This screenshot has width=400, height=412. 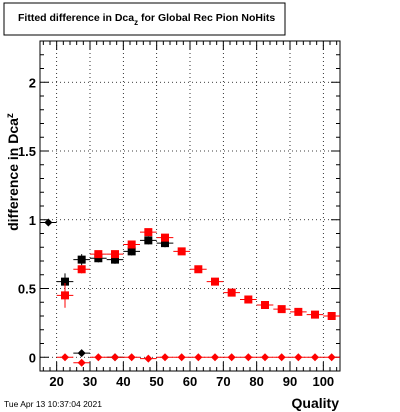 I want to click on y-tick-label: 2, so click(x=32, y=82).